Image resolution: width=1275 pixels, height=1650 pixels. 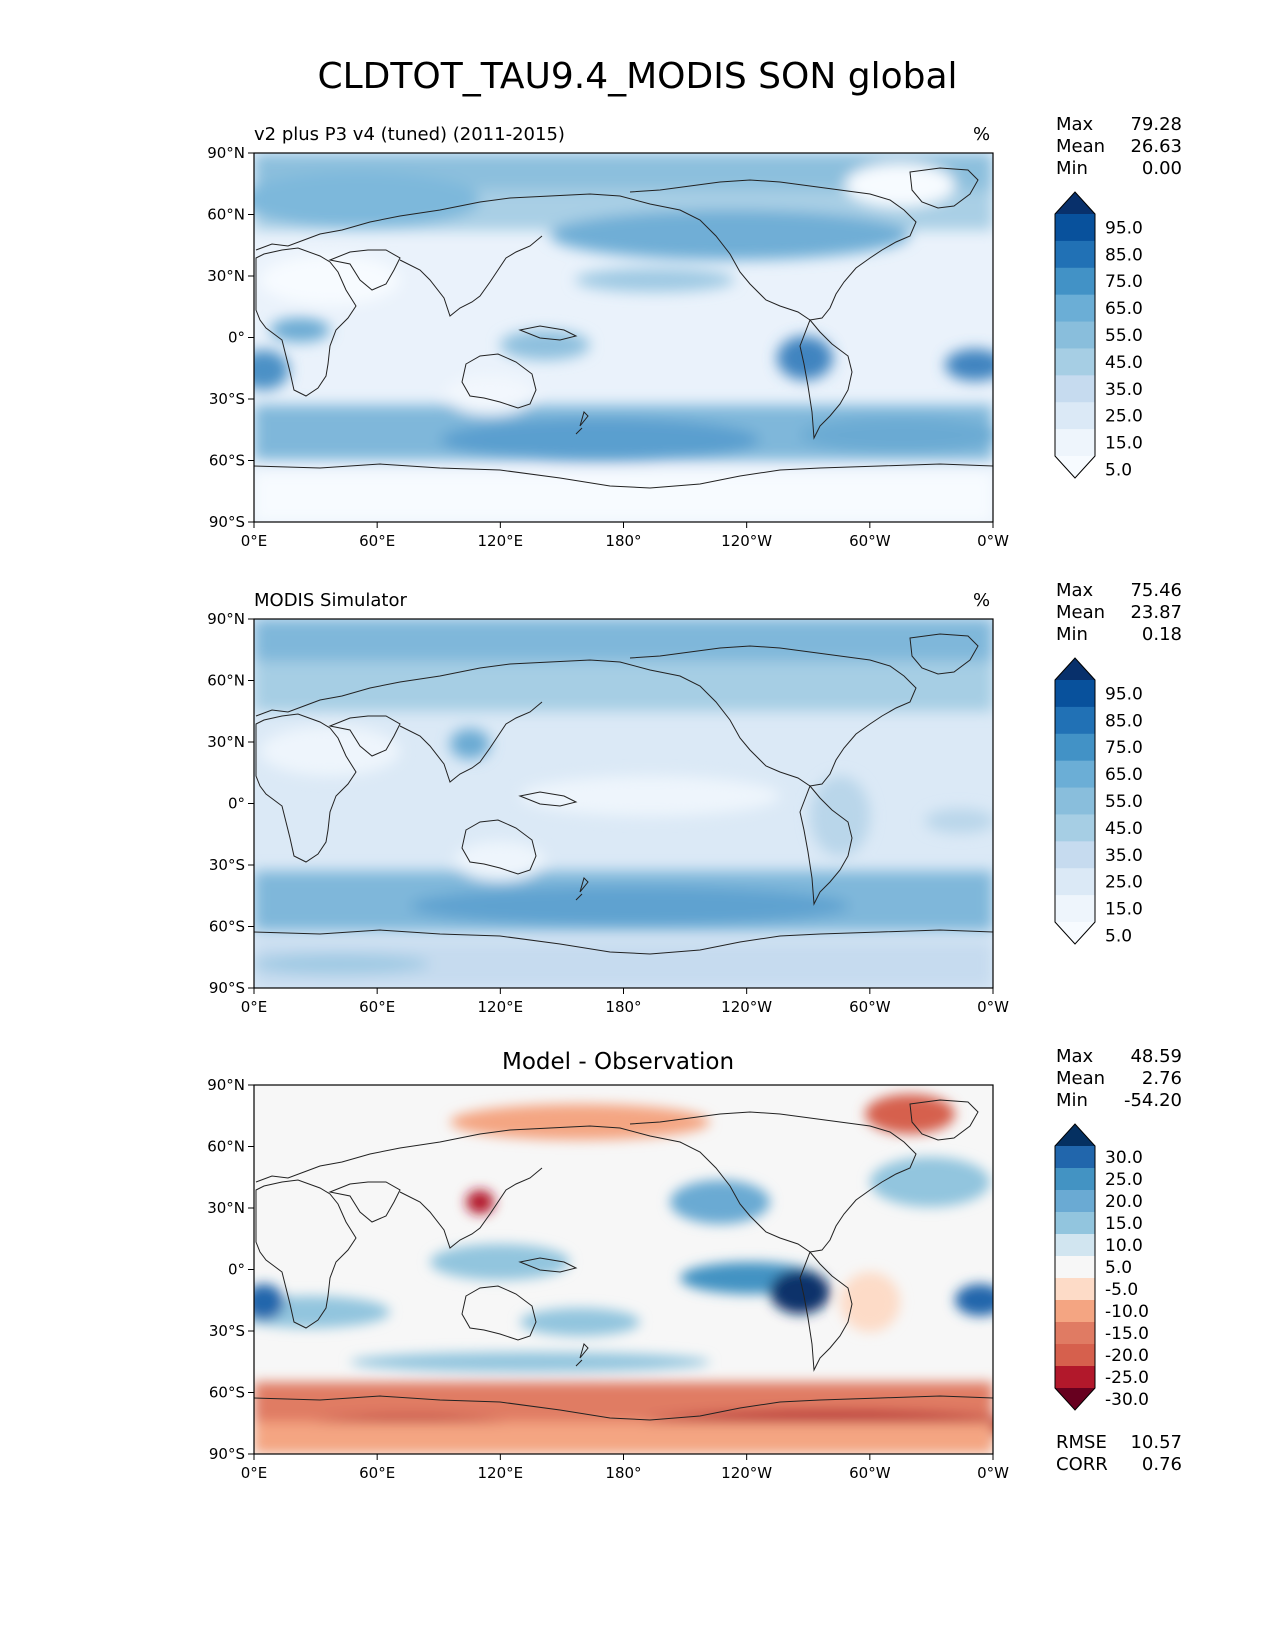 What do you see at coordinates (1161, 1464) in the screenshot?
I see `metric-value: 0.76` at bounding box center [1161, 1464].